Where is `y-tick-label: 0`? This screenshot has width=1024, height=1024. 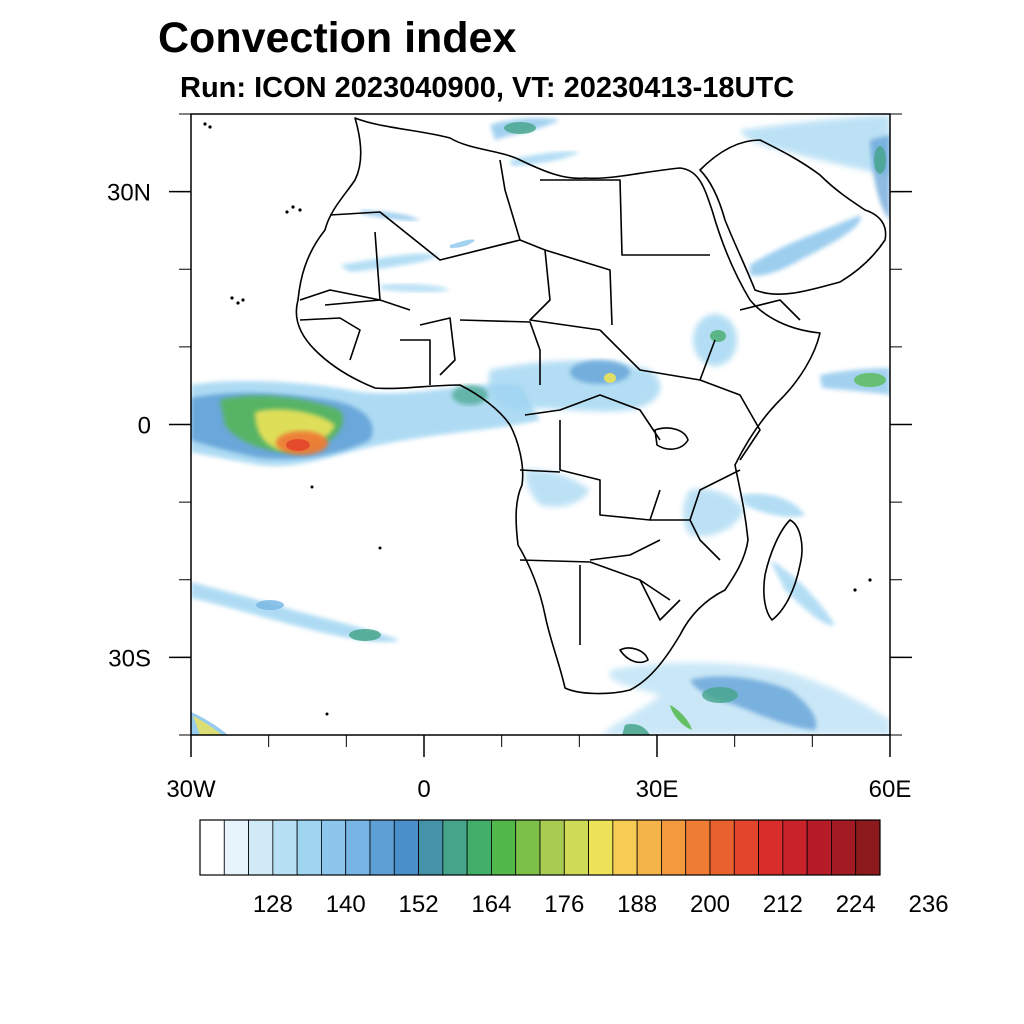 y-tick-label: 0 is located at coordinates (144, 426).